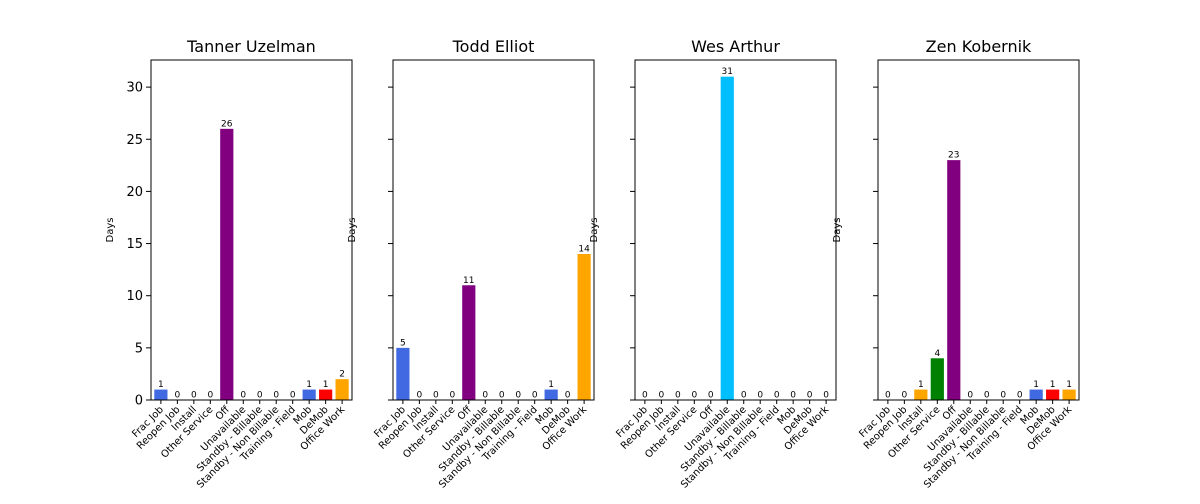  Describe the element at coordinates (293, 396) in the screenshot. I see `panel-1-data-label-8: 0` at that location.